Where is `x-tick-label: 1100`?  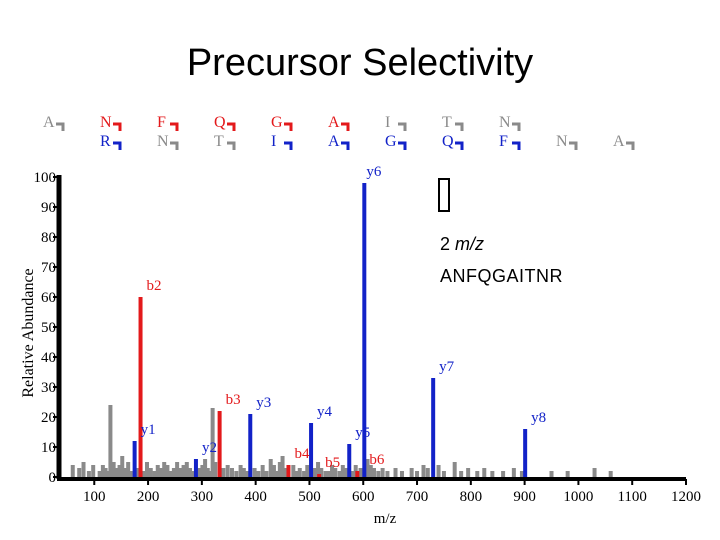 x-tick-label: 1100 is located at coordinates (631, 497).